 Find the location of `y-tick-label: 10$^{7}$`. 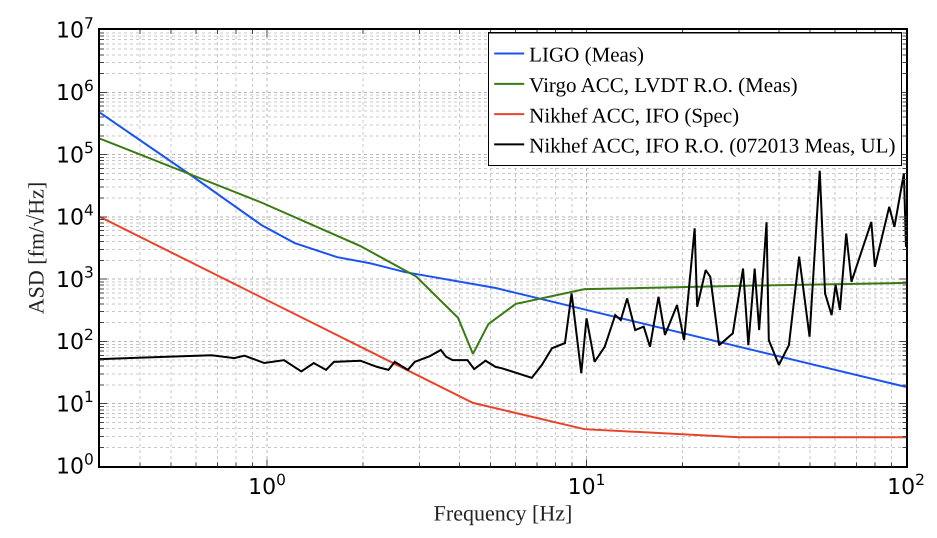

y-tick-label: 10$^{7}$ is located at coordinates (75, 29).